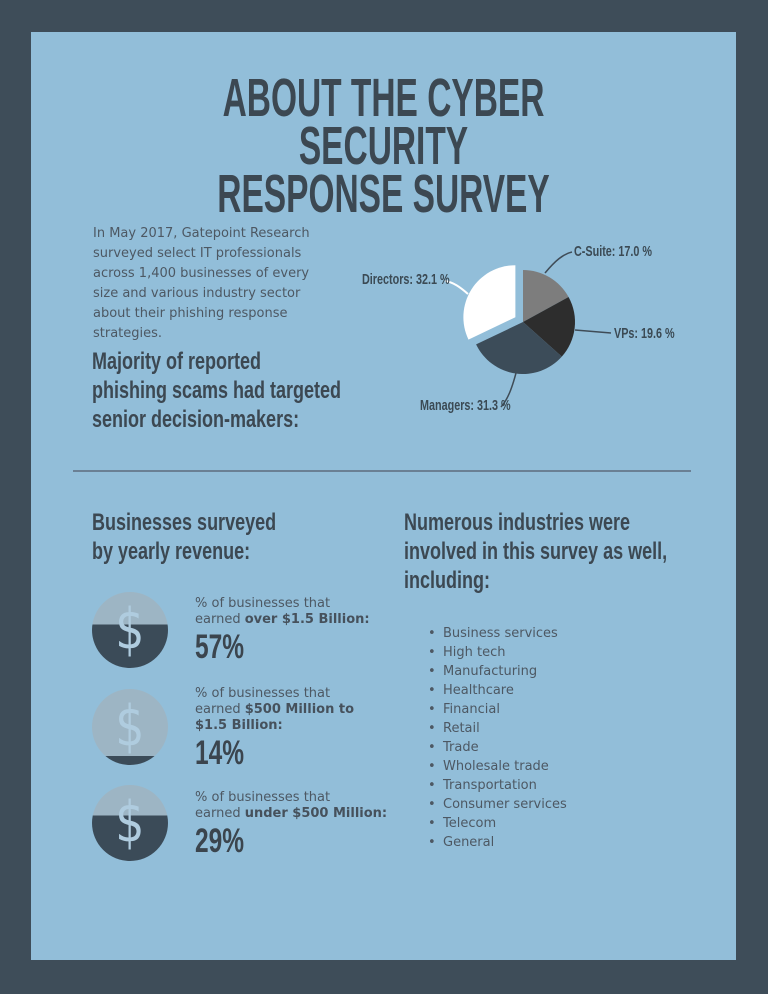 The width and height of the screenshot is (768, 994). What do you see at coordinates (497, 709) in the screenshot?
I see `industry-item: Financial` at bounding box center [497, 709].